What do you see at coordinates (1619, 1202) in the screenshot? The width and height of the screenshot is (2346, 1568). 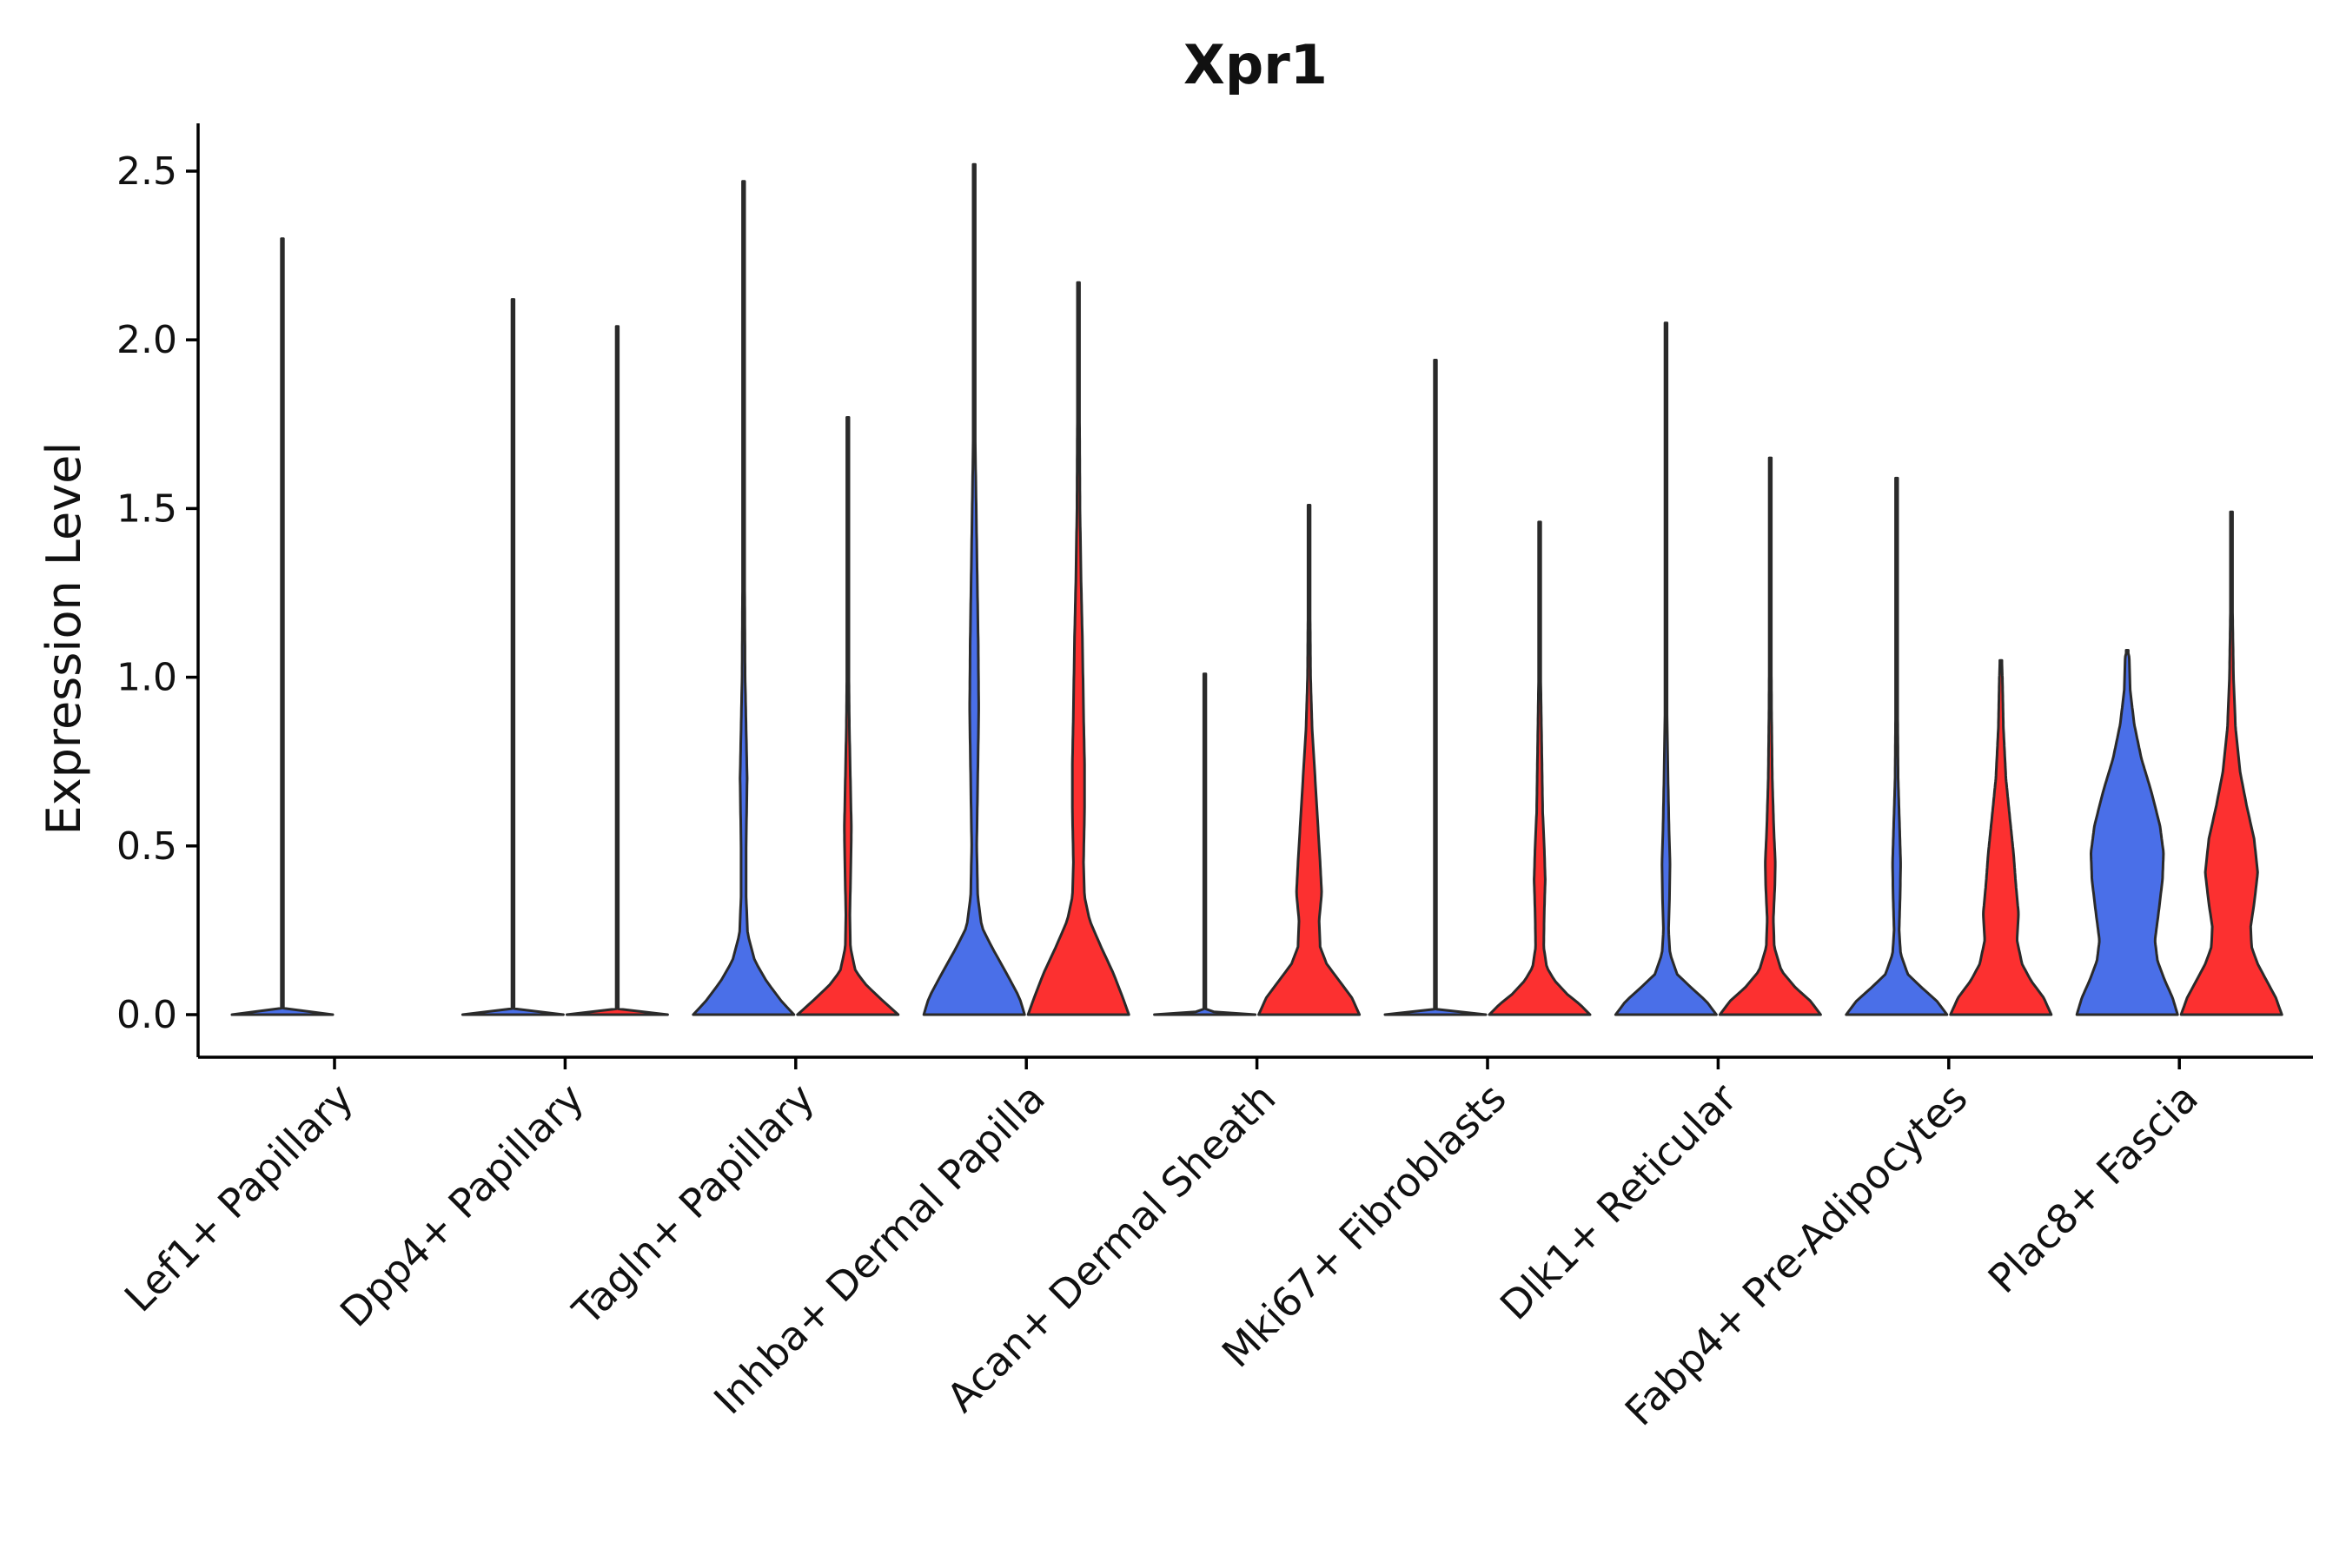 I see `x-tick-label: Dlk1+ Reticular` at bounding box center [1619, 1202].